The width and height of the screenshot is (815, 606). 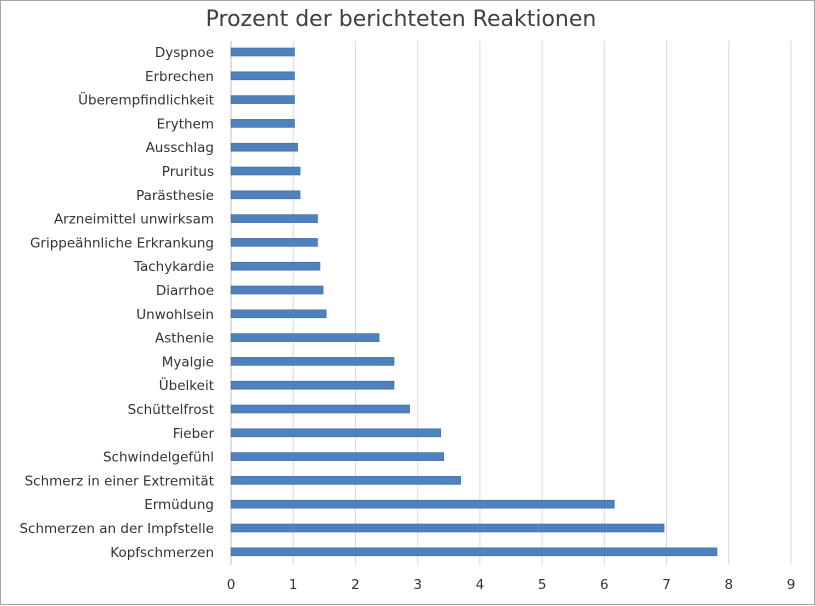 I want to click on category-label: Ermüdung, so click(x=179, y=505).